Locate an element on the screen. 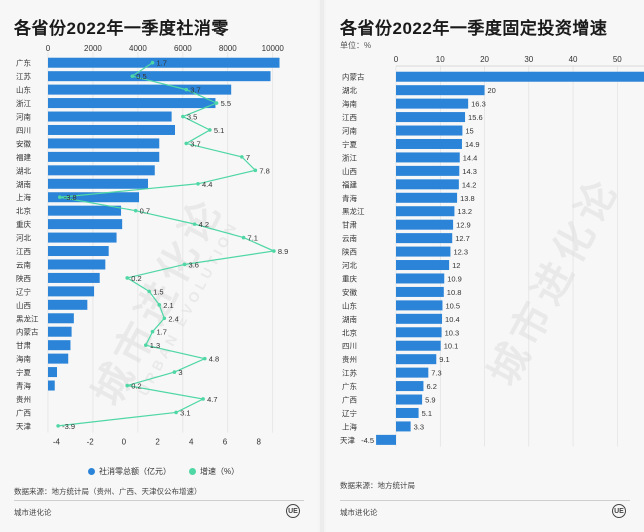 The height and width of the screenshot is (532, 644). right-footer-line is located at coordinates (485, 500).